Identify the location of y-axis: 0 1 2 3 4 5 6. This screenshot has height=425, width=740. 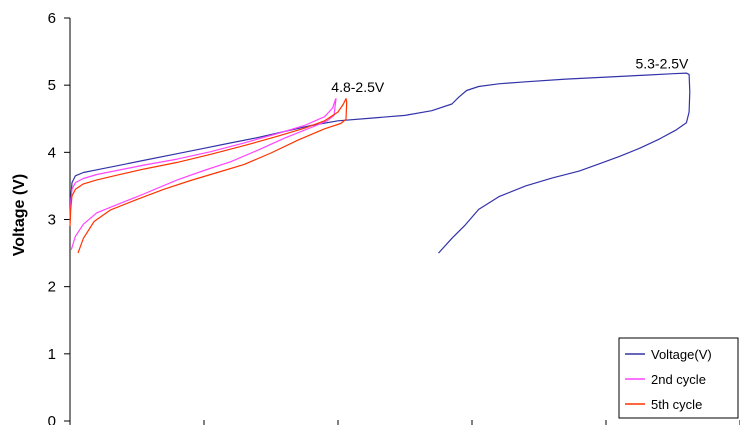
(59, 217).